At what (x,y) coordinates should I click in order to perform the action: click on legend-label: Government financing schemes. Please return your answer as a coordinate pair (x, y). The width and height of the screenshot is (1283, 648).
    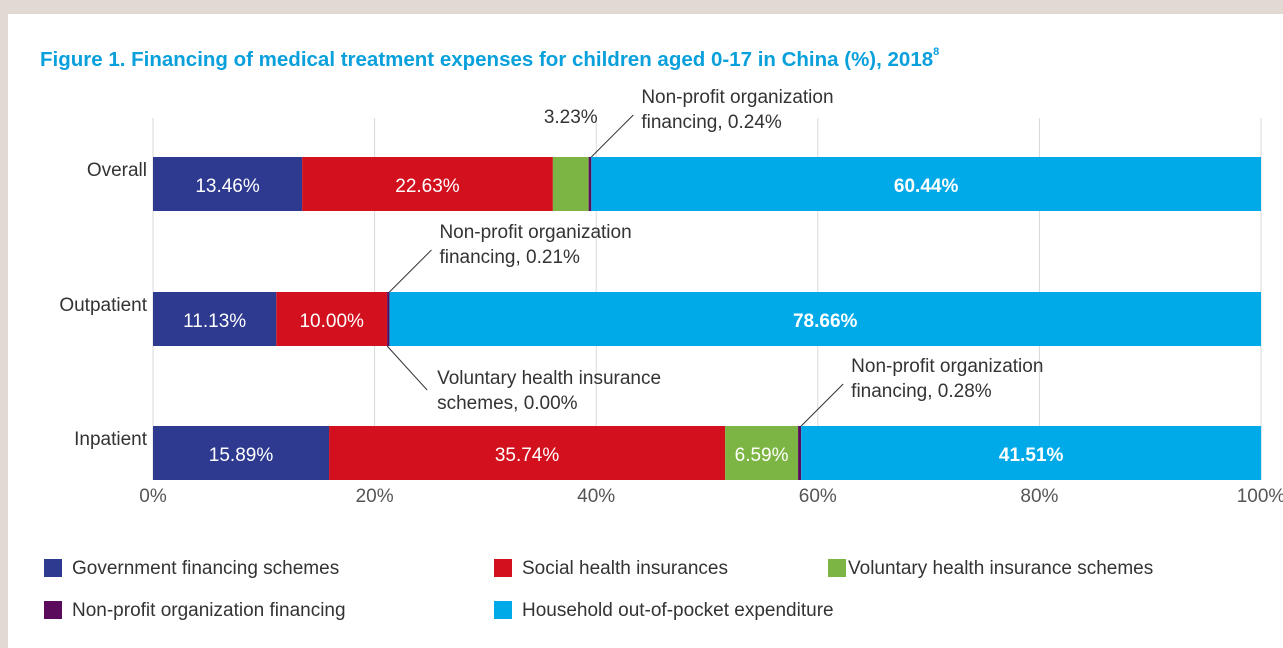
    Looking at the image, I should click on (205, 568).